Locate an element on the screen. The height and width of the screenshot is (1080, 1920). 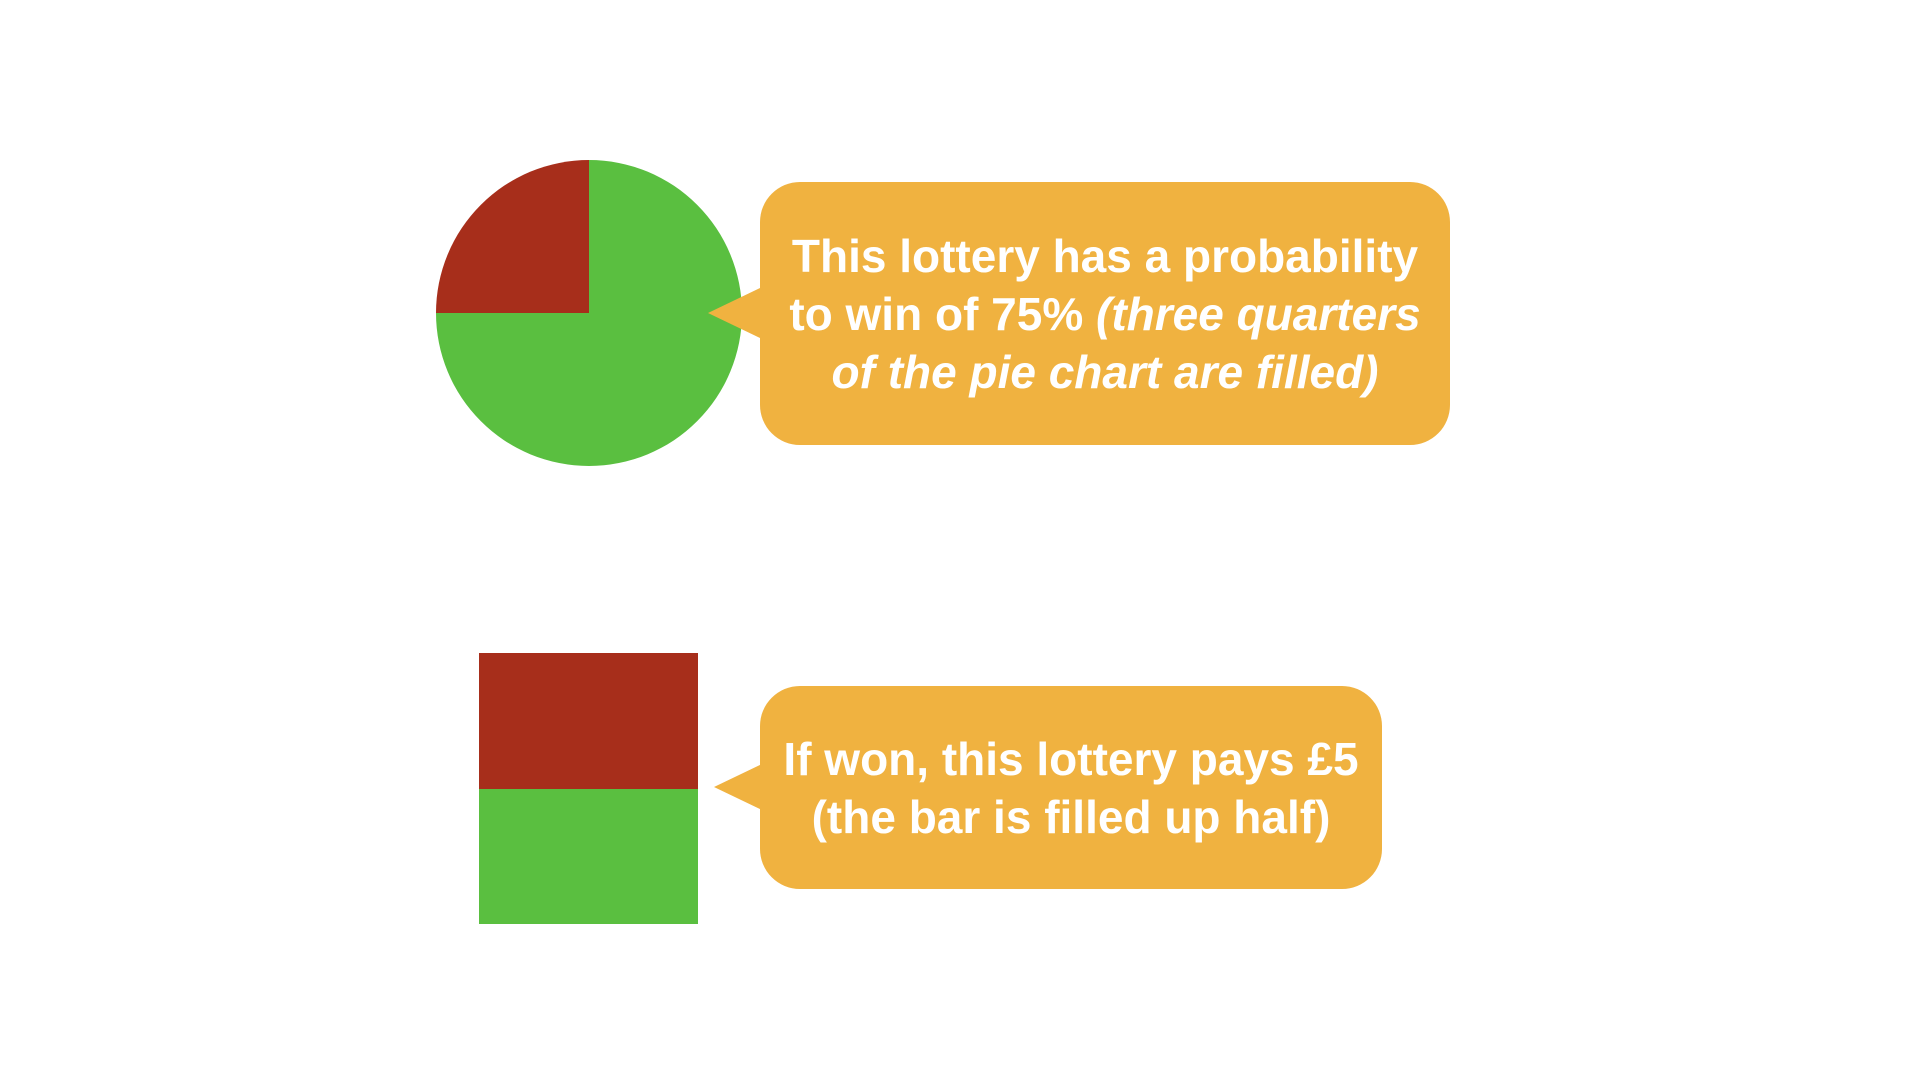
probability-note-start: (three quarters is located at coordinates (1258, 313).